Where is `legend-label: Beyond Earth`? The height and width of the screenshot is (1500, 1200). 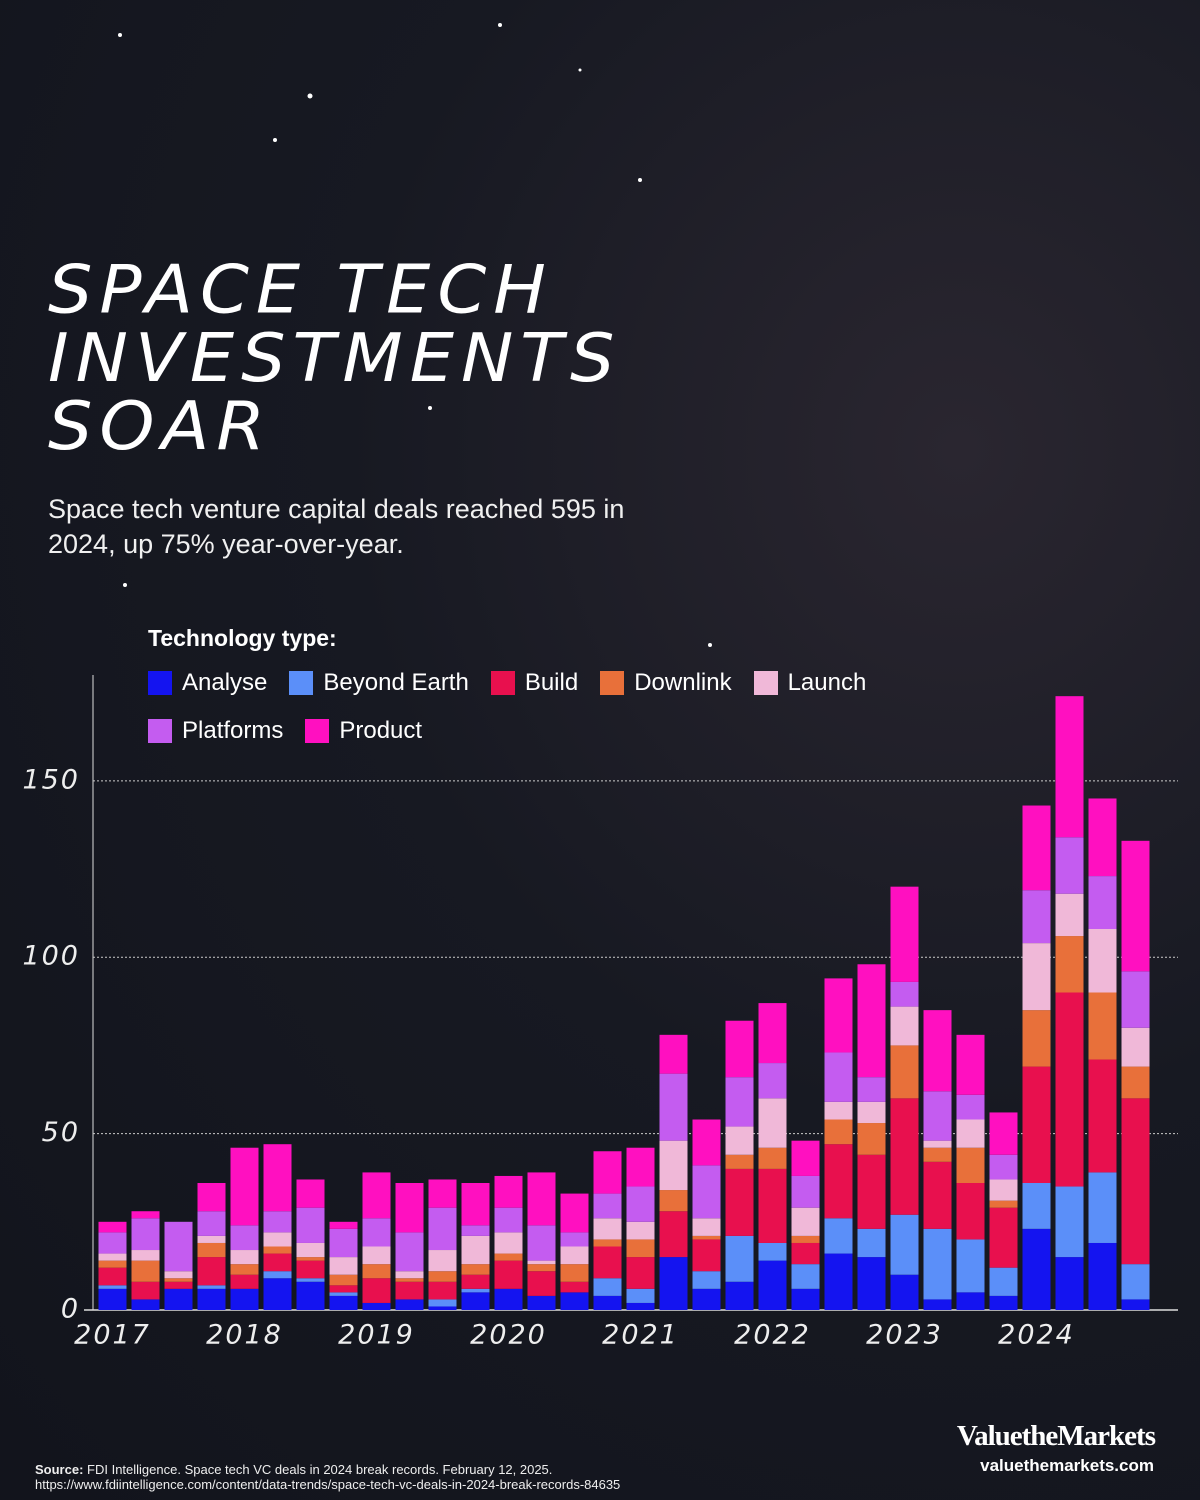
legend-label: Beyond Earth is located at coordinates (396, 682).